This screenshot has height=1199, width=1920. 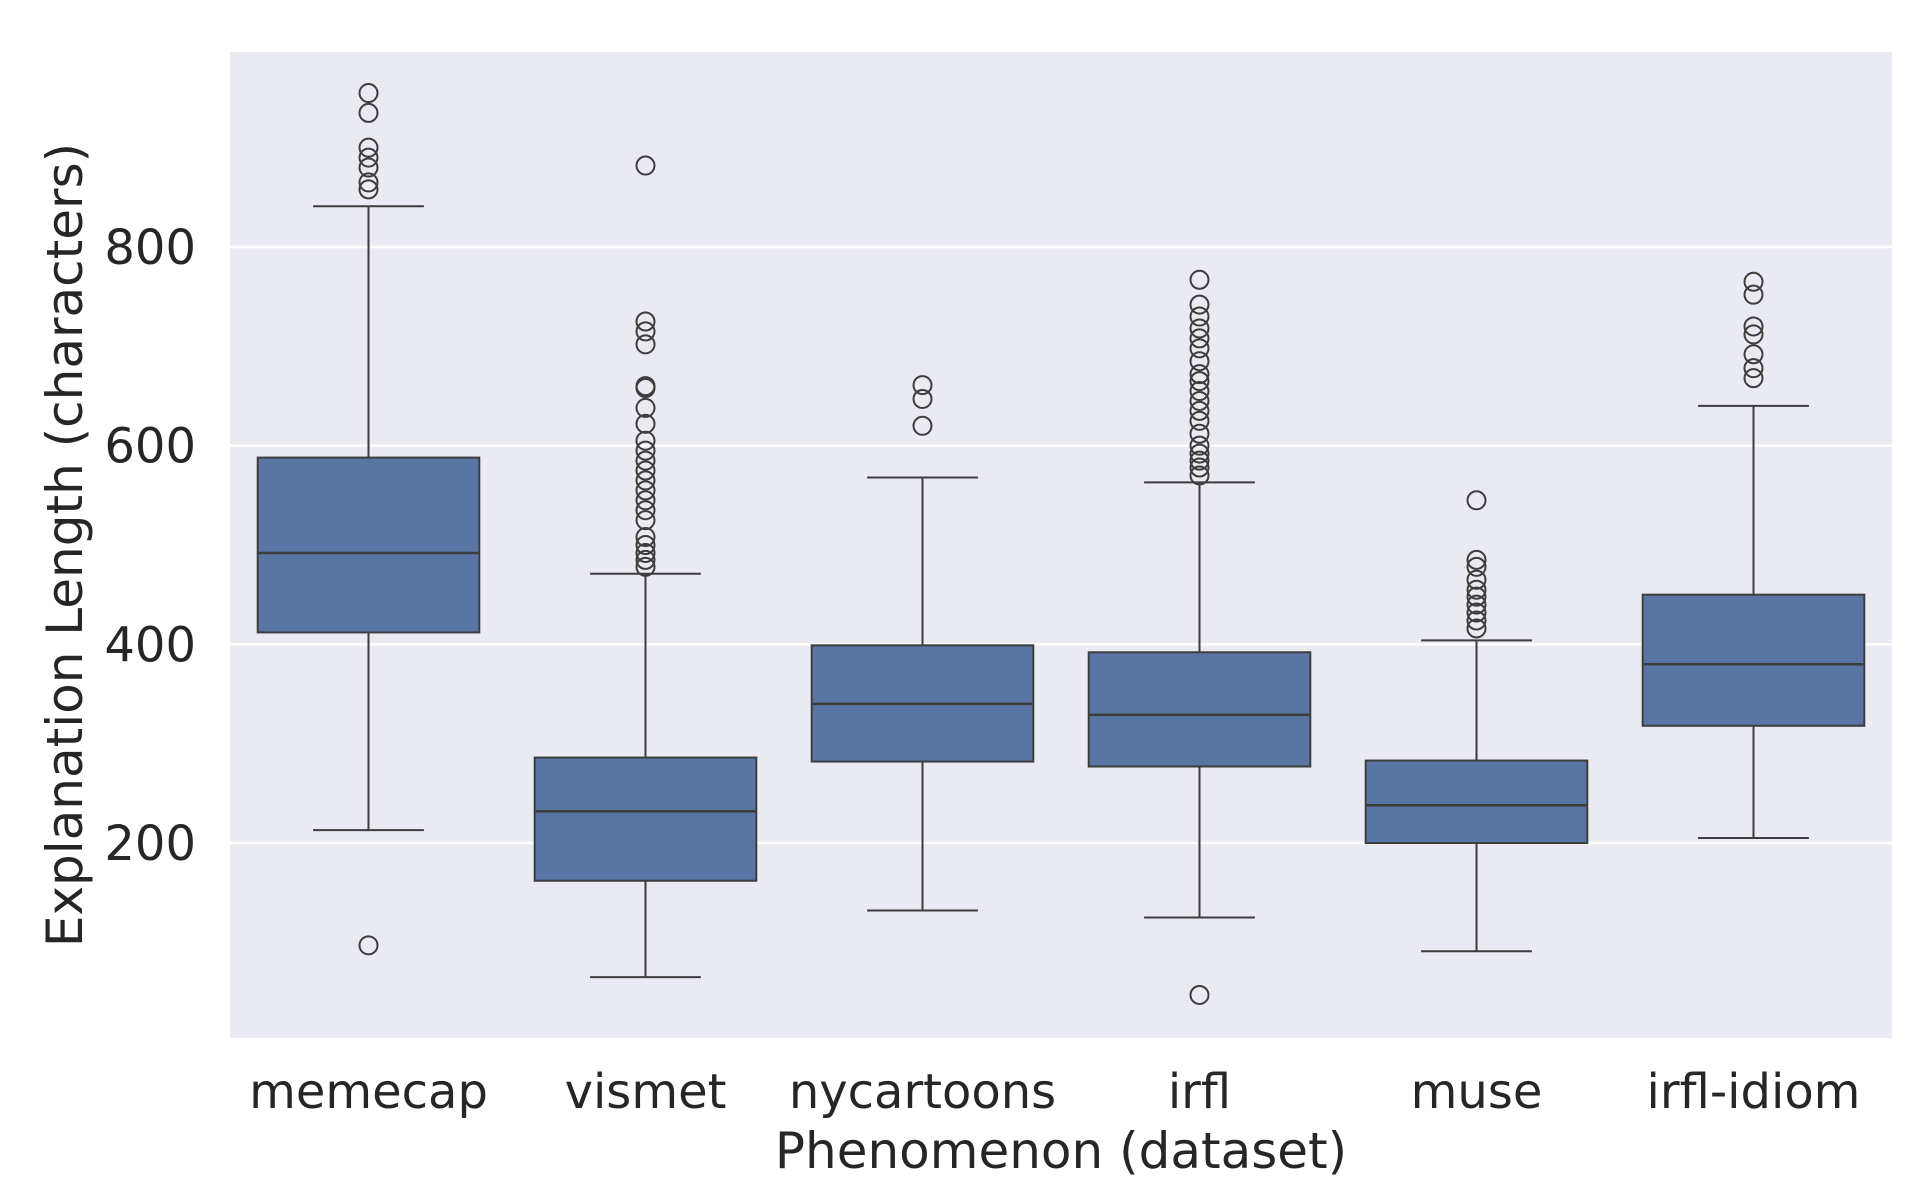 What do you see at coordinates (1753, 555) in the screenshot?
I see `box-irfl-idiom` at bounding box center [1753, 555].